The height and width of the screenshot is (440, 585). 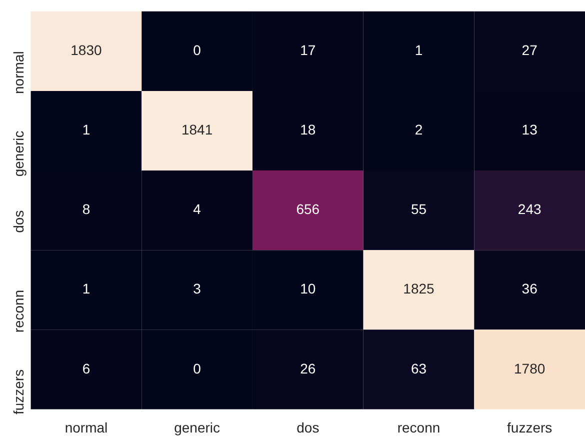 What do you see at coordinates (18, 153) in the screenshot?
I see `y-tick-label: generic` at bounding box center [18, 153].